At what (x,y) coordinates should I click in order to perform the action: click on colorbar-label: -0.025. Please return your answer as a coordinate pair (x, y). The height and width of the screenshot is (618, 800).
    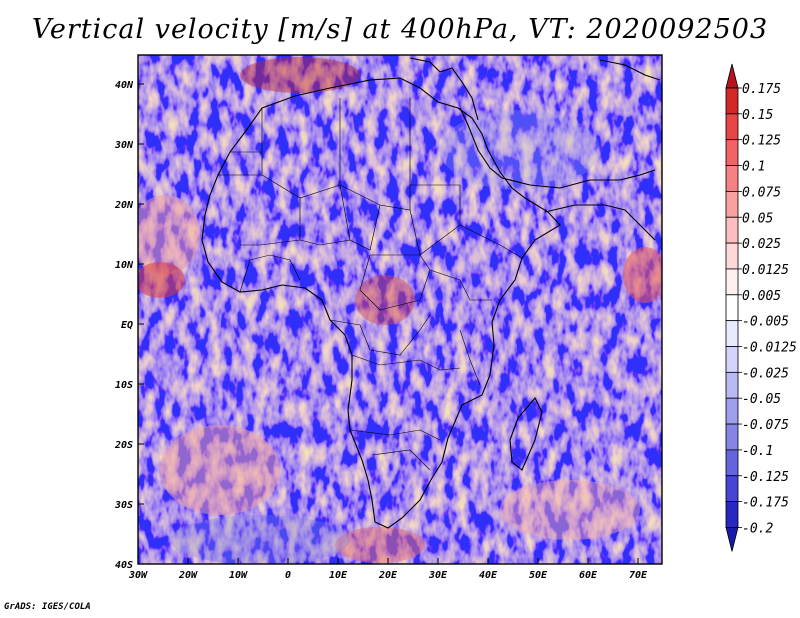
    Looking at the image, I should click on (765, 373).